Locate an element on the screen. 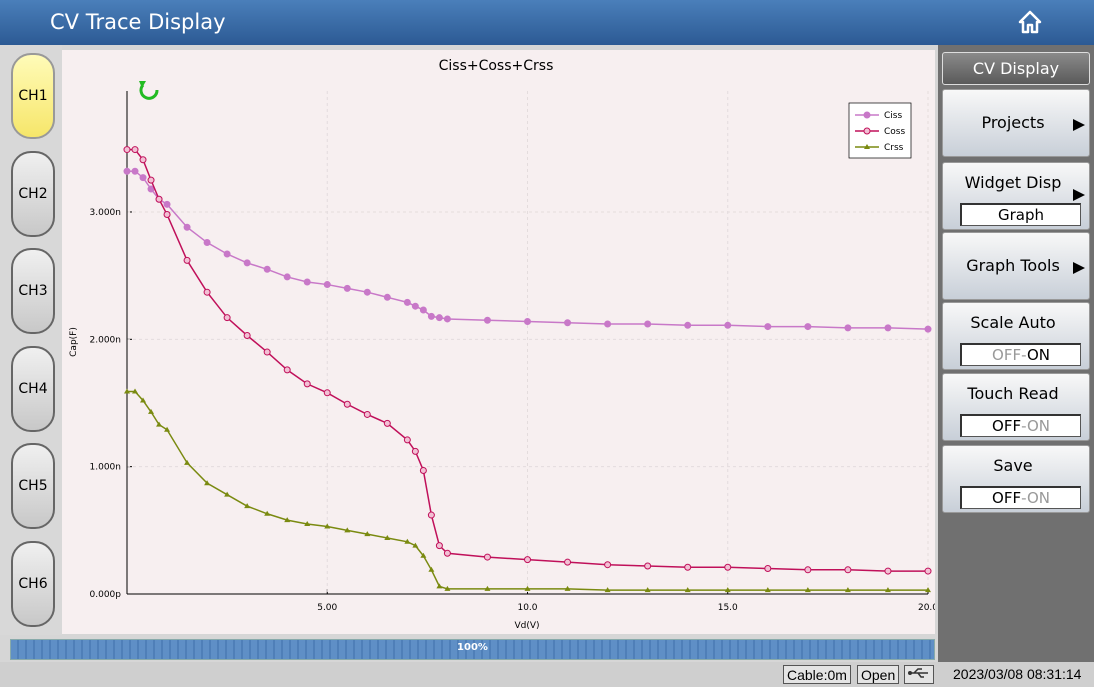  toggle-option: OFF is located at coordinates (1007, 426).